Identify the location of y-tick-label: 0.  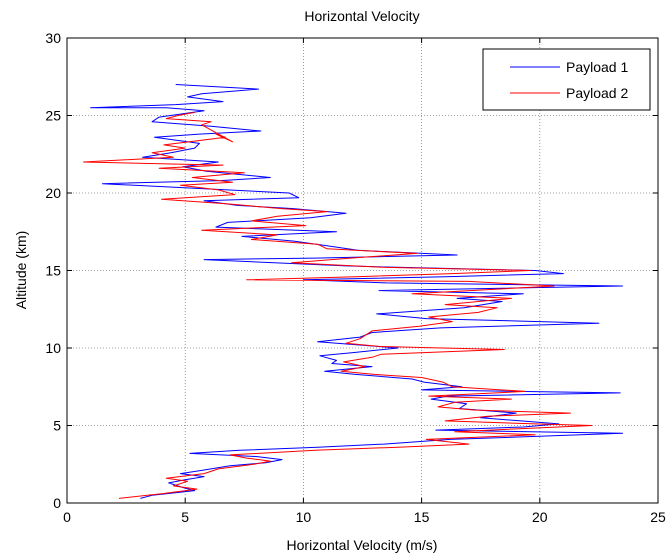
(57, 503).